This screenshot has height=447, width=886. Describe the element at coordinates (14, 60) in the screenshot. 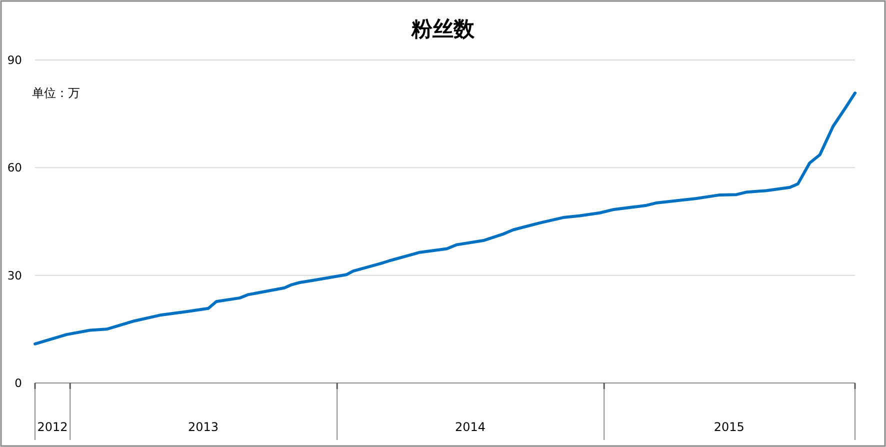

I see `y-tick-label: 90` at that location.